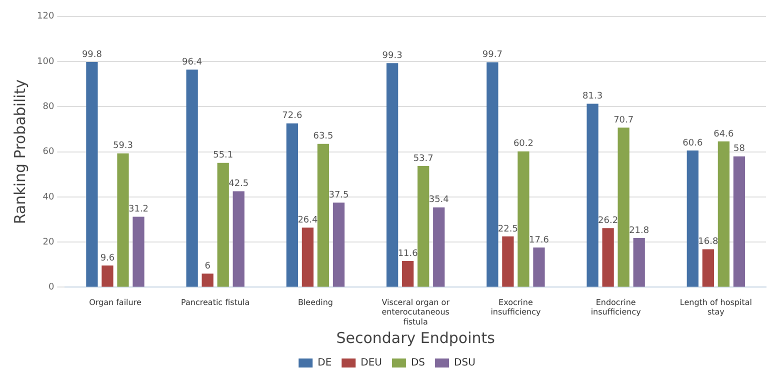 This screenshot has height=386, width=784. Describe the element at coordinates (465, 363) in the screenshot. I see `legend-label: DSU` at that location.